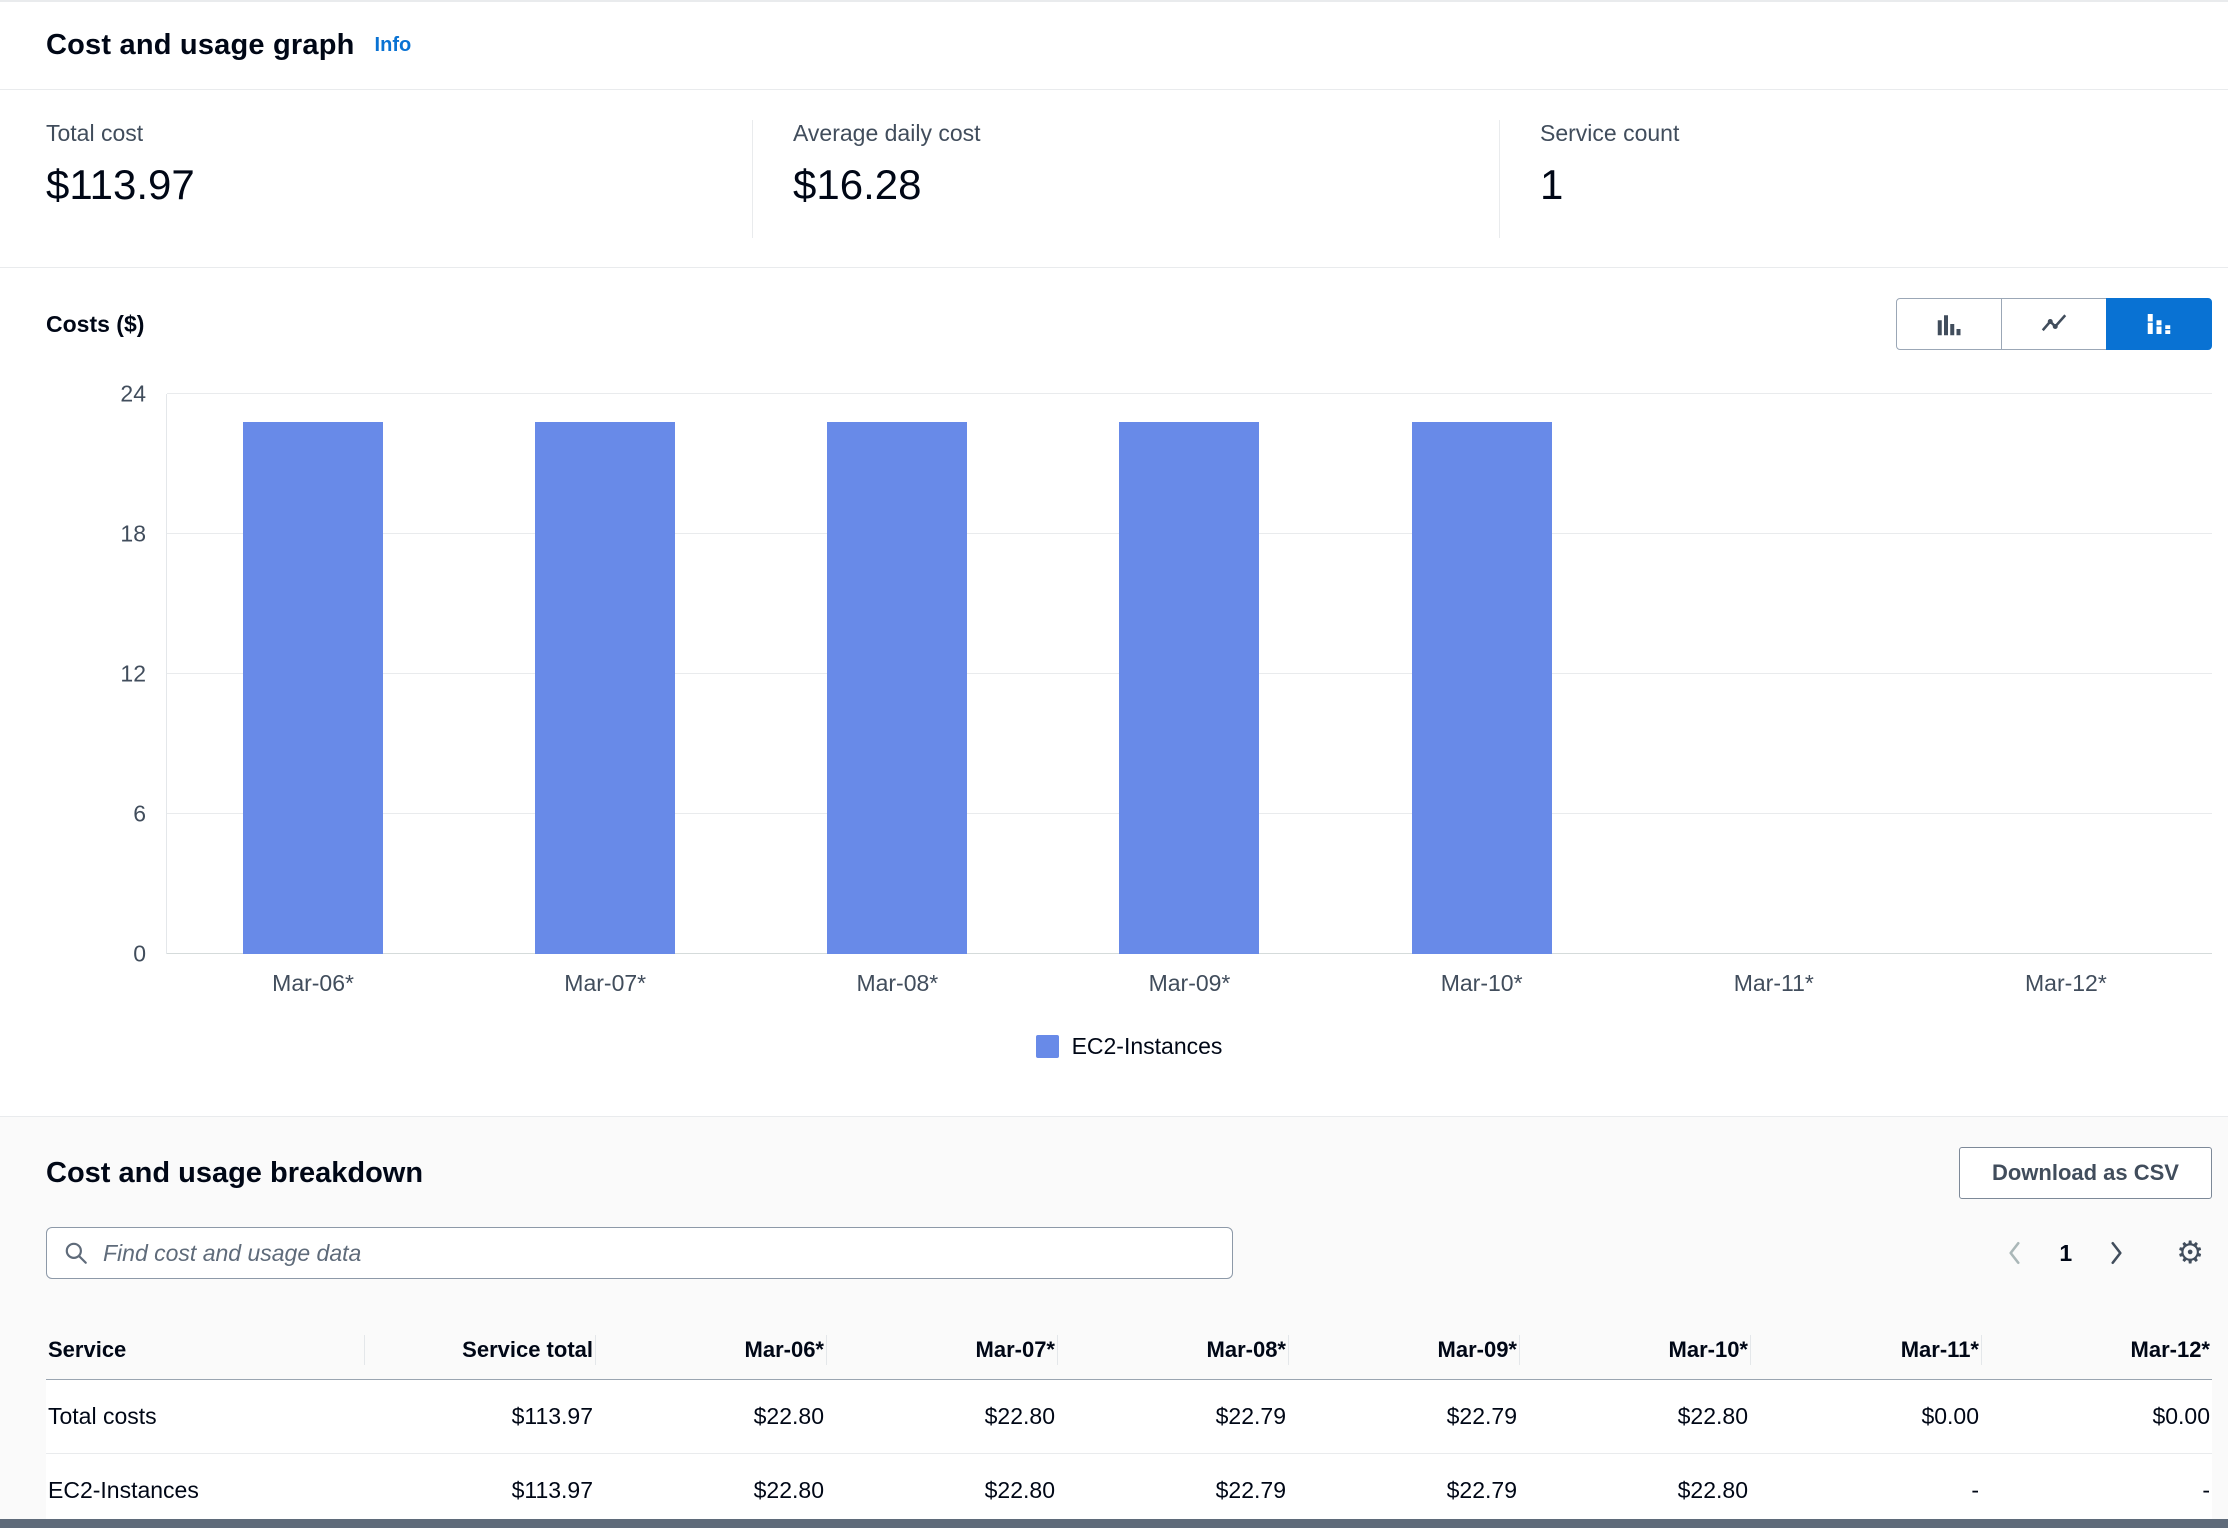  I want to click on page-title: Cost and usage graph, so click(200, 45).